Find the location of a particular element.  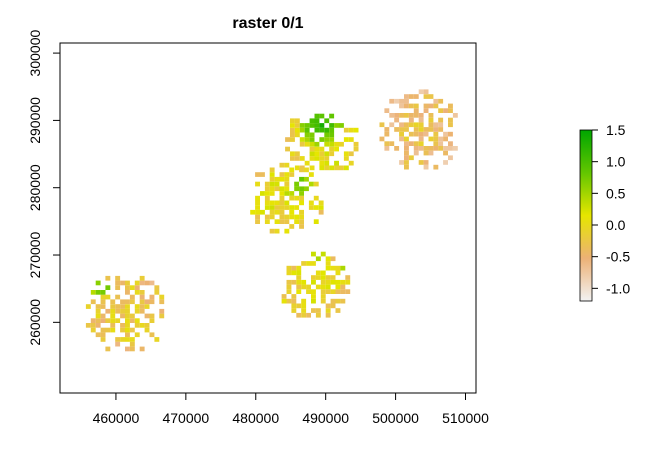

color-legend: -1.0 -0.5 0.0 0.5 1.0 1.5 is located at coordinates (604, 212).